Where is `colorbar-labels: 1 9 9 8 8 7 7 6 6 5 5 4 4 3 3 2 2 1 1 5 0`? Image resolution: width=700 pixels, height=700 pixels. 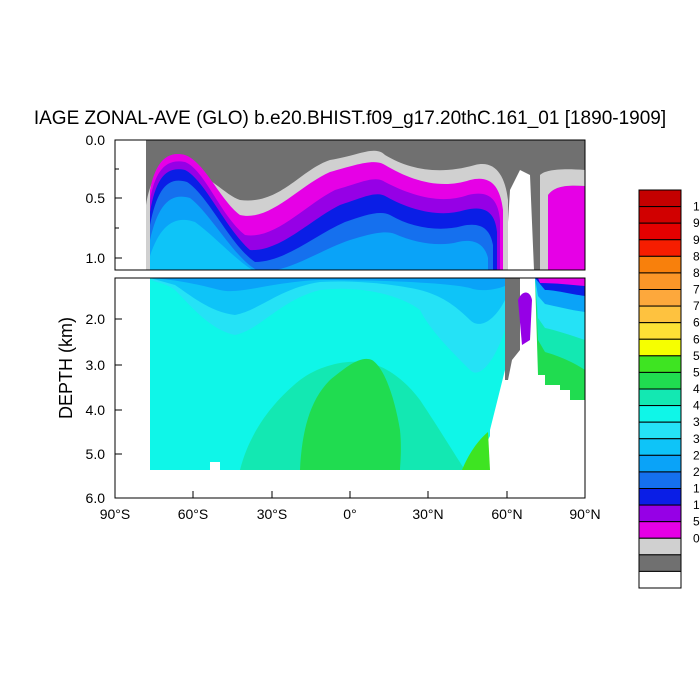 colorbar-labels: 1 9 9 8 8 7 7 6 6 5 5 4 4 3 3 2 2 1 1 5 0 is located at coordinates (696, 373).